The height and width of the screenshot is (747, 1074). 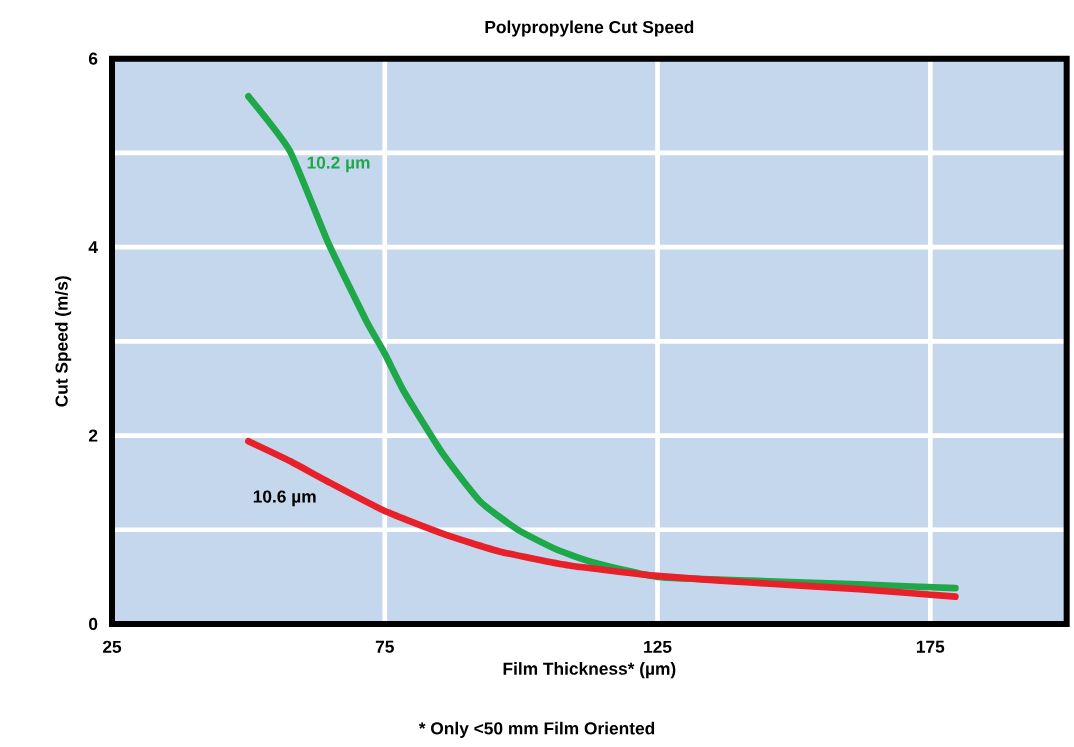 I want to click on chart-title: Polypropylene Cut Speed, so click(x=589, y=28).